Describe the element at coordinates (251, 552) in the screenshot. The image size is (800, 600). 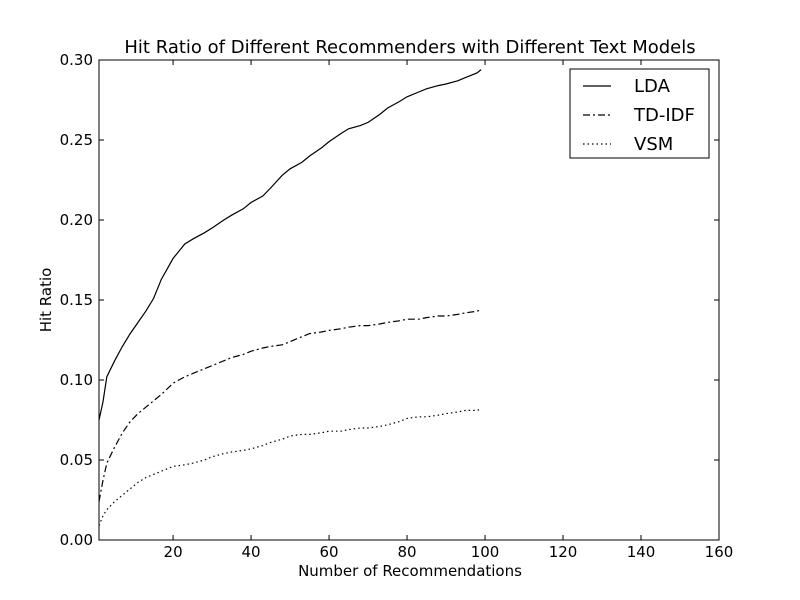
I see `x-tick-label: 40` at that location.